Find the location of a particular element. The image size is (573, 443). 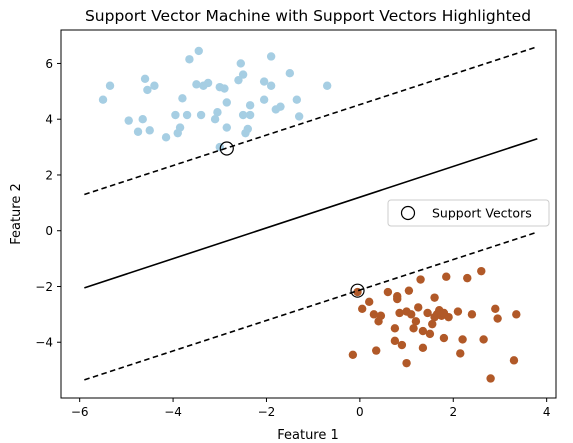

x-axis-label: Feature 1 is located at coordinates (308, 435).